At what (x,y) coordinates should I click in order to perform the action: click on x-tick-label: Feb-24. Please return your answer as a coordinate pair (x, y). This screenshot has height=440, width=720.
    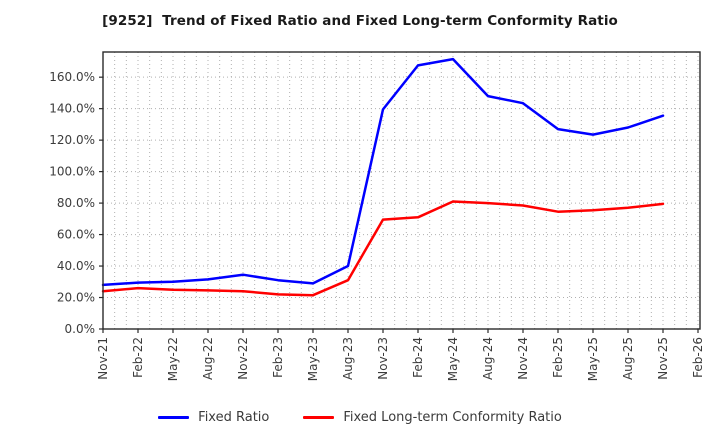
    Looking at the image, I should click on (418, 357).